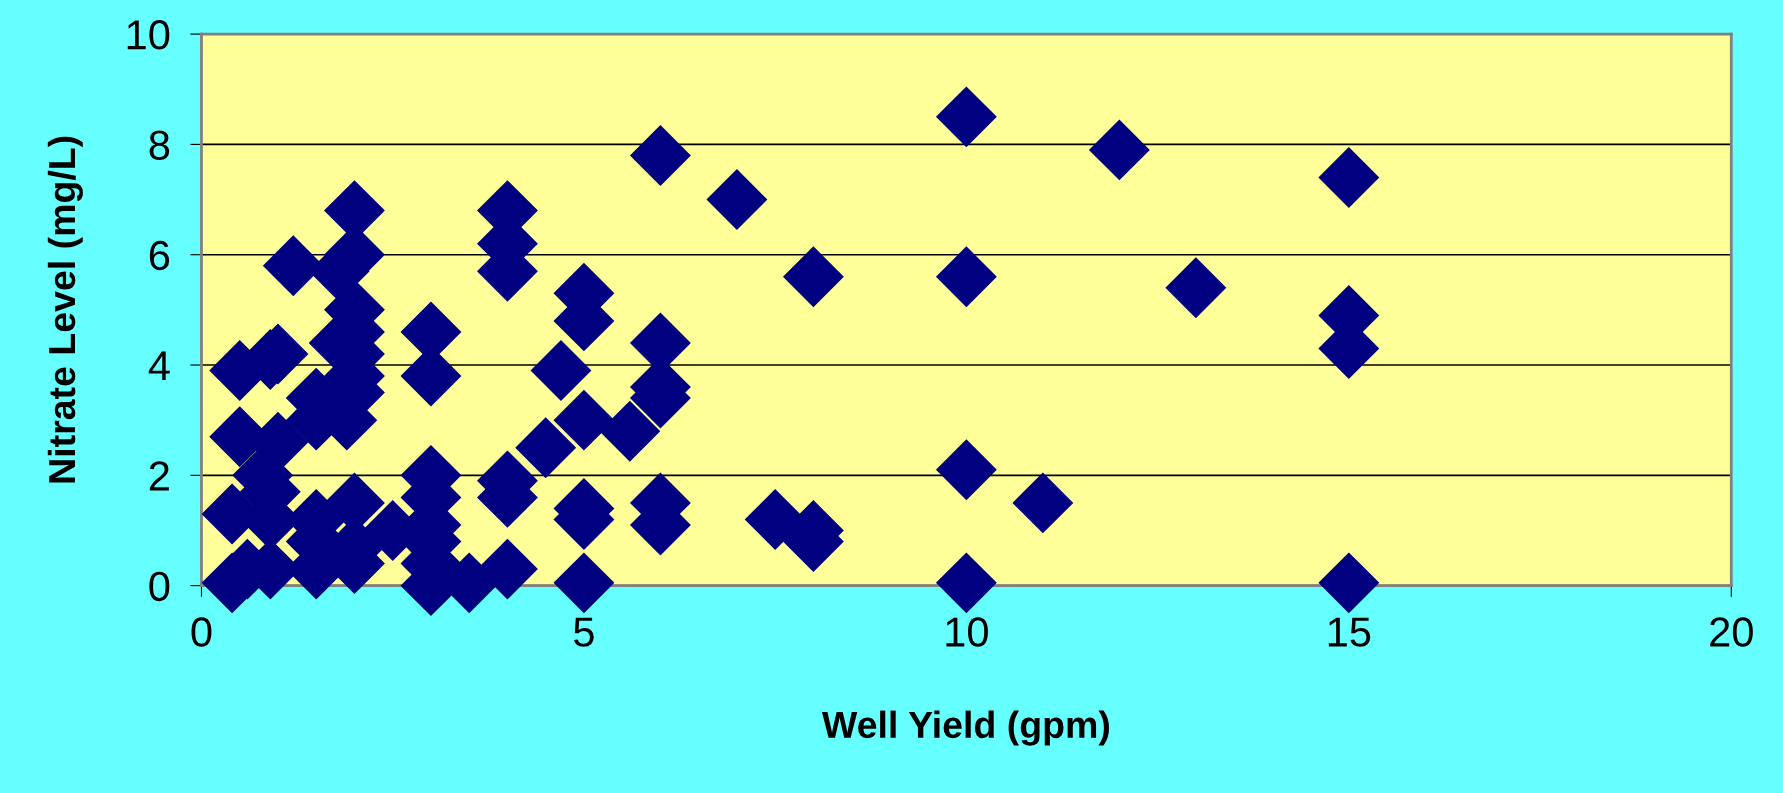 The height and width of the screenshot is (793, 1783). Describe the element at coordinates (65, 309) in the screenshot. I see `y-axis-title: Nitrate Level (mg/L)` at that location.